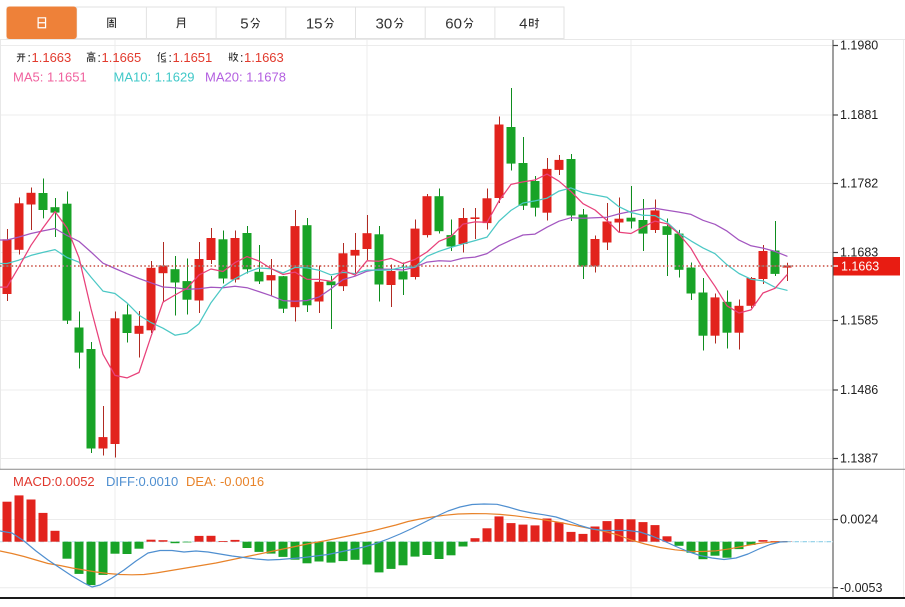 The height and width of the screenshot is (607, 905). Describe the element at coordinates (523, 24) in the screenshot. I see `svg-text: 4` at that location.